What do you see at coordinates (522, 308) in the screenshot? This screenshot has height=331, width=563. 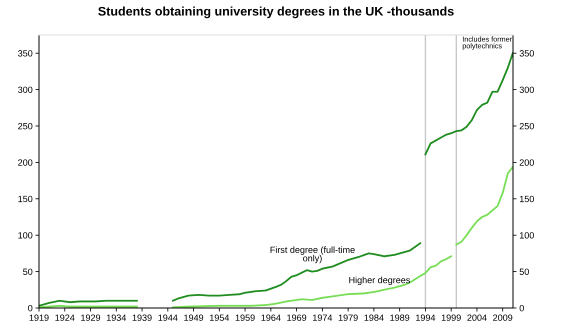 I see `y2-tick-label: 0` at bounding box center [522, 308].